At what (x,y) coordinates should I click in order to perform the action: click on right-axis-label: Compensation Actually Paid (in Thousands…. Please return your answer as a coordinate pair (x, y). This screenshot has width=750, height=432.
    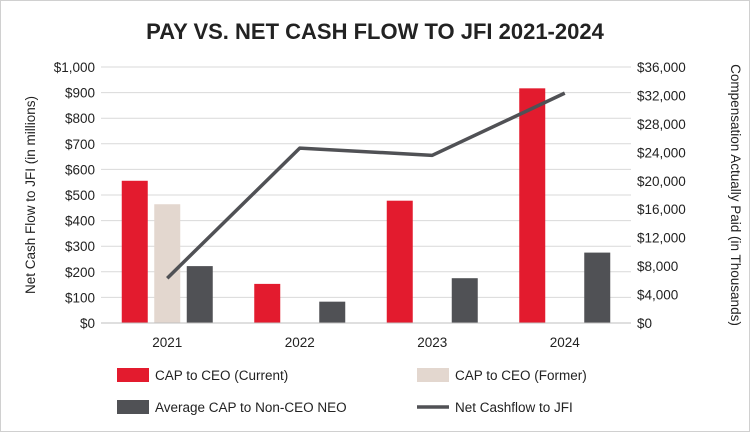
    Looking at the image, I should click on (735, 195).